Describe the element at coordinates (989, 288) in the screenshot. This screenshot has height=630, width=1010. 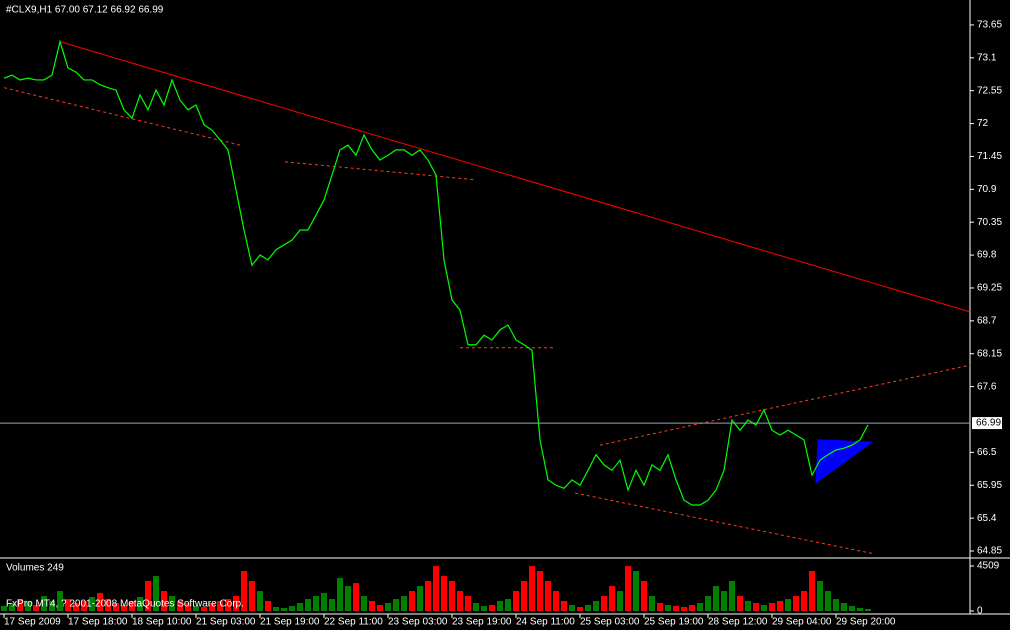
I see `y-tick-label: 69.25` at that location.